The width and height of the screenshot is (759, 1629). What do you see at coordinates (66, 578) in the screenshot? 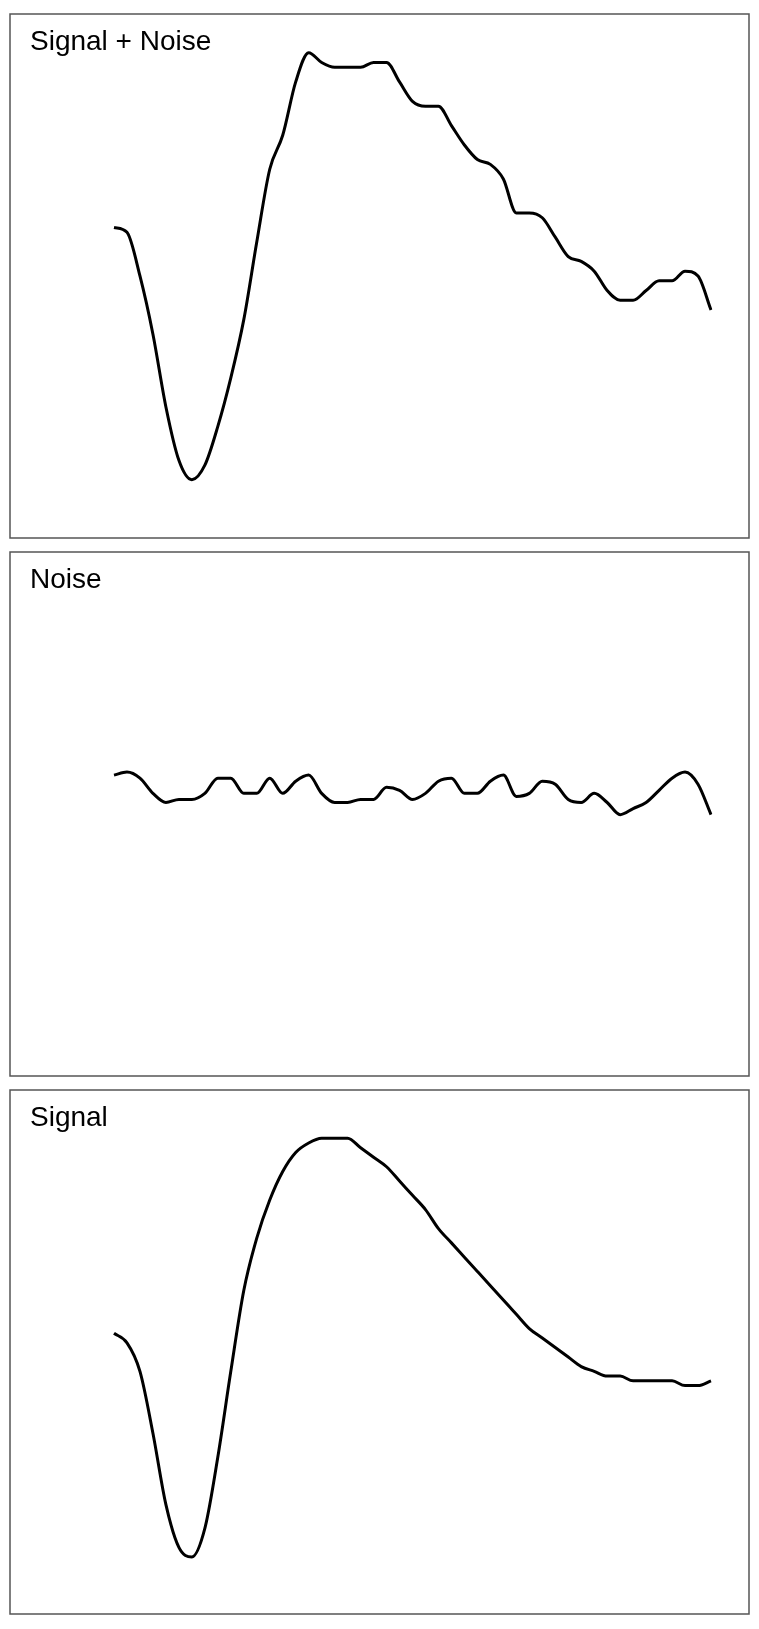
I see `chart-title: Noise` at bounding box center [66, 578].